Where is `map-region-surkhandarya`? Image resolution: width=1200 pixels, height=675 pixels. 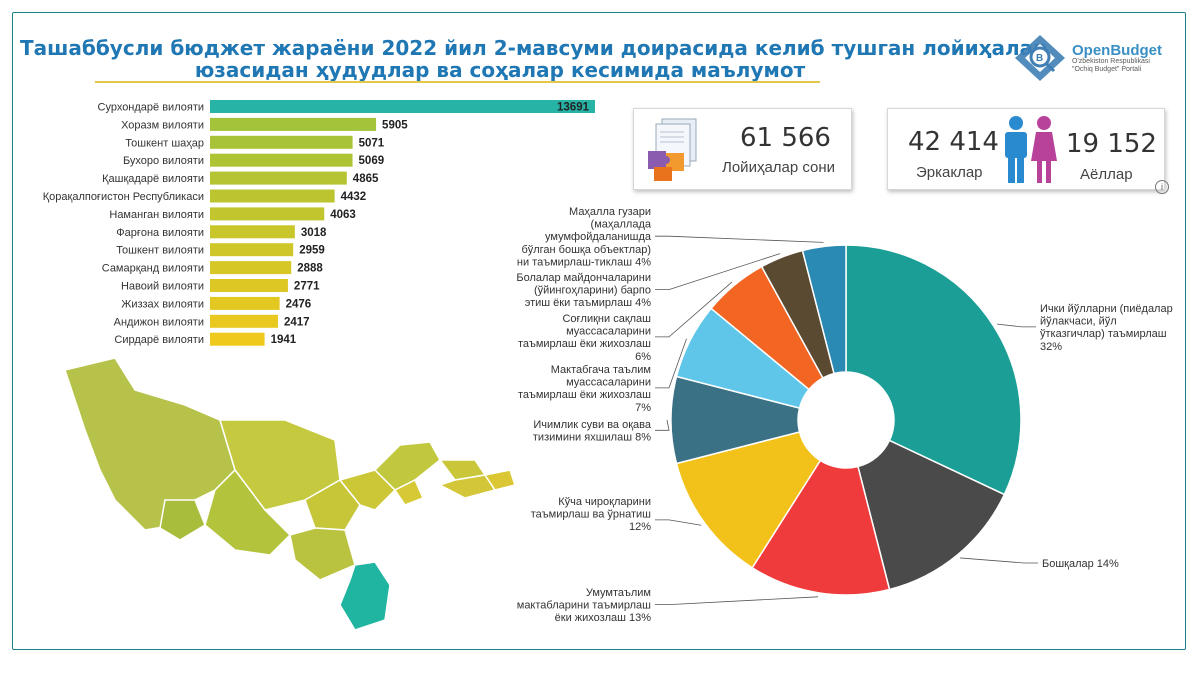 map-region-surkhandarya is located at coordinates (365, 596).